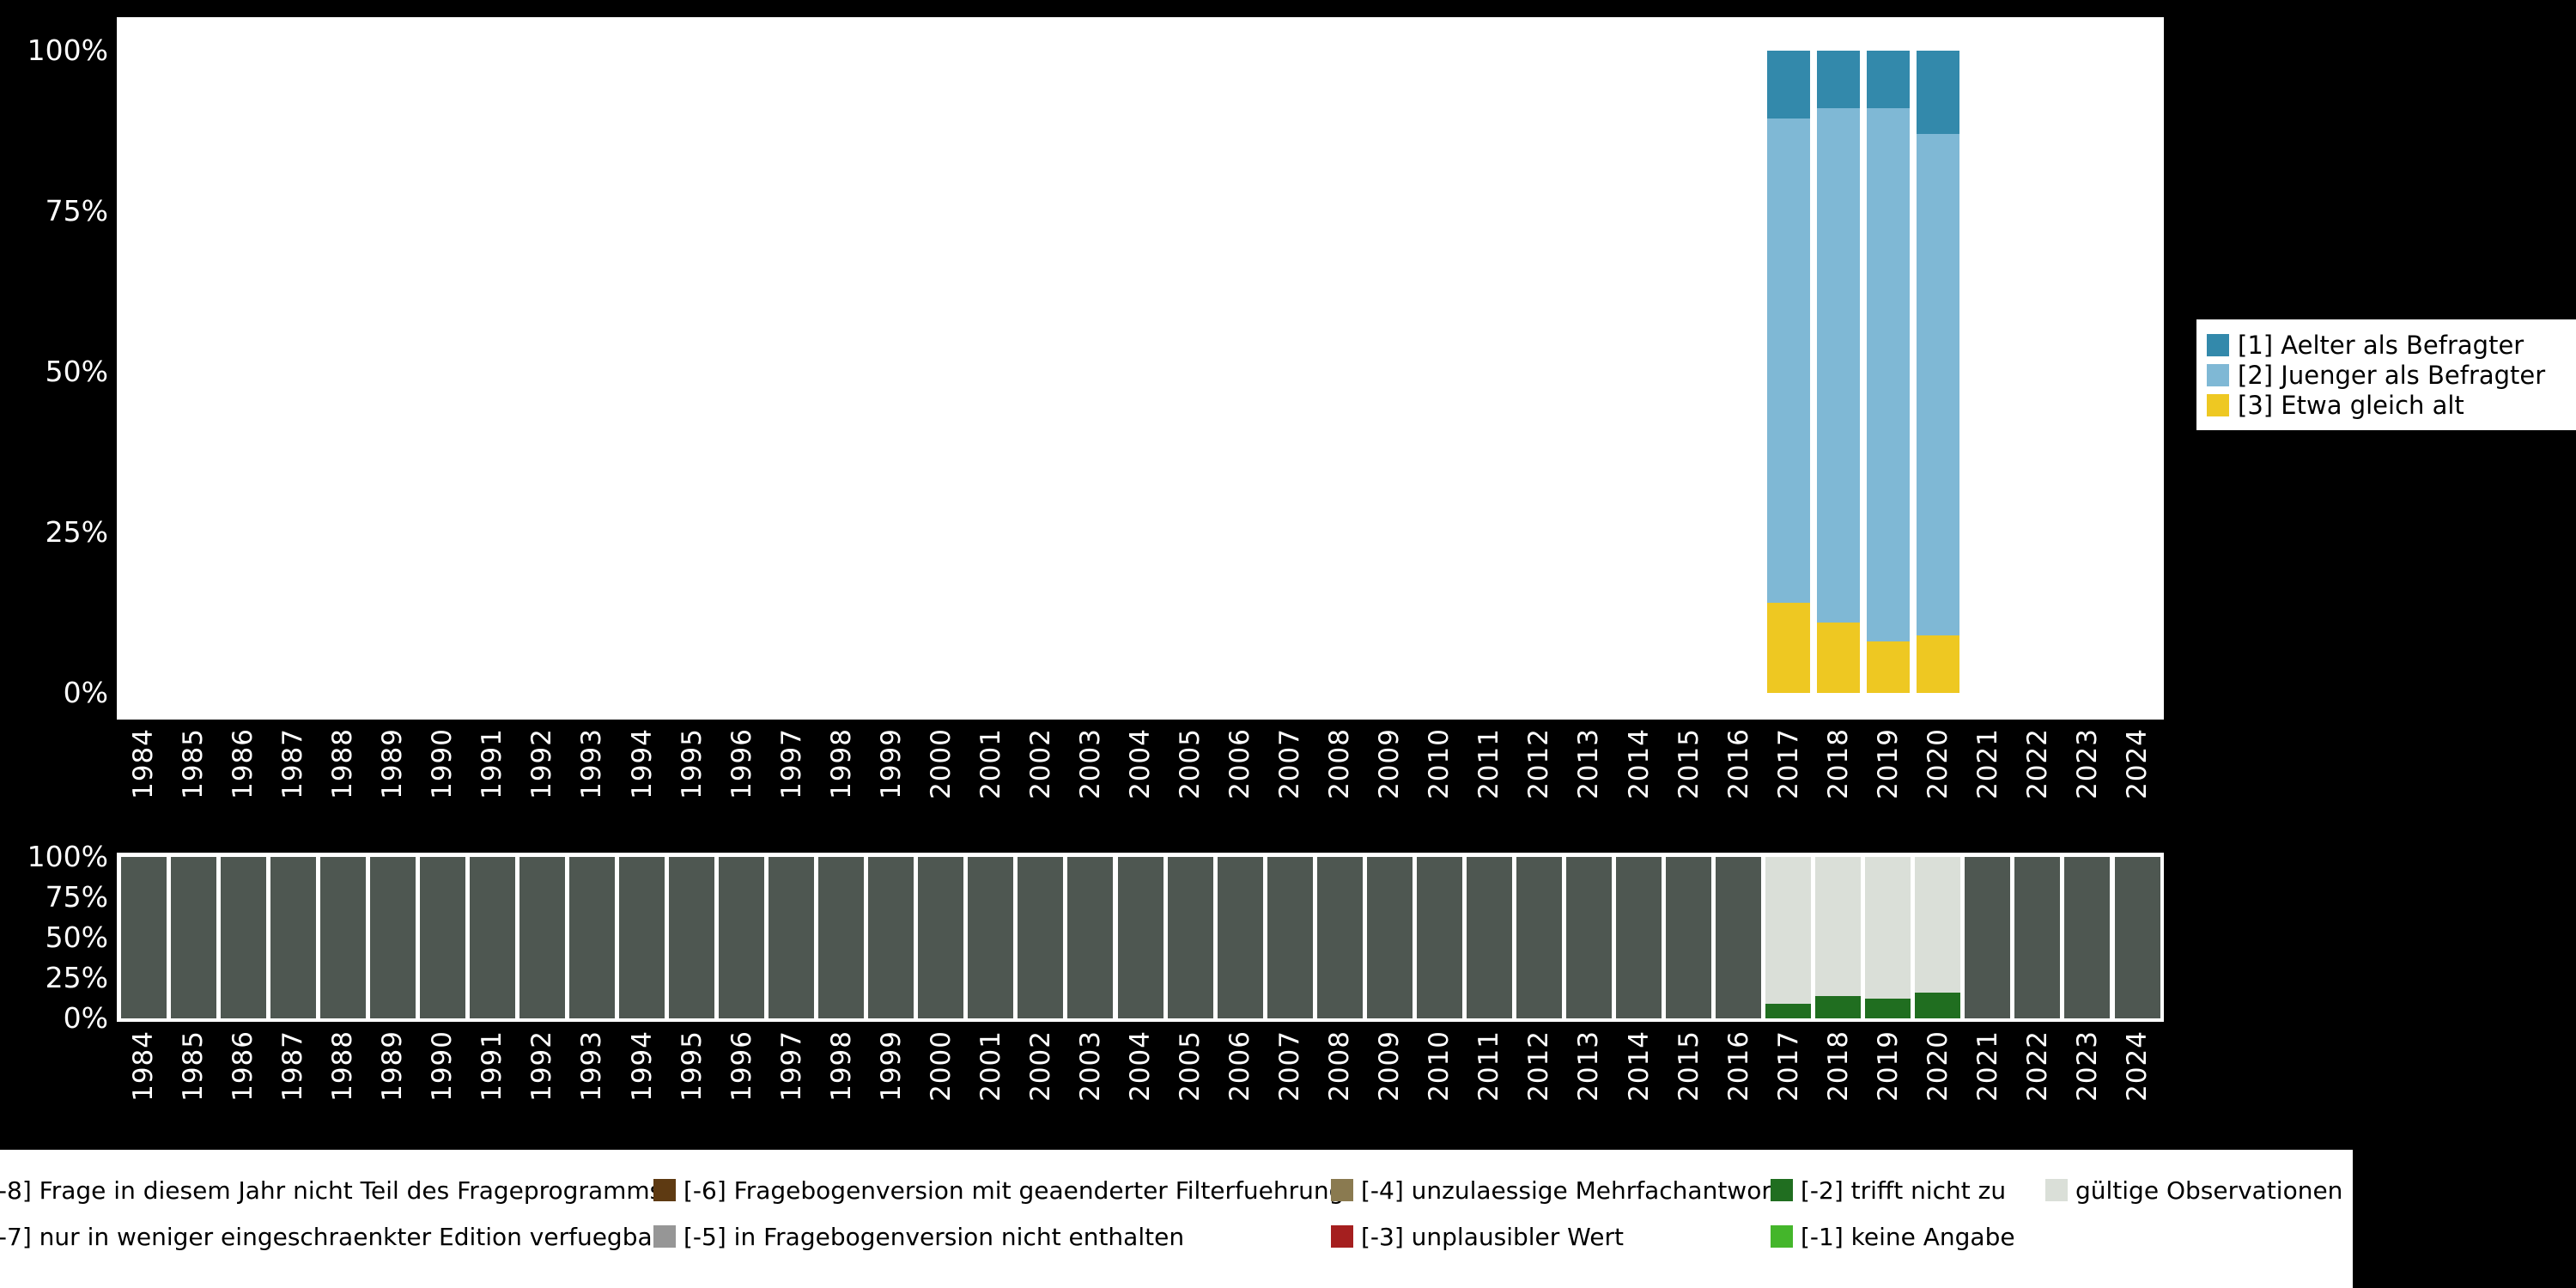 The image size is (2576, 1288). I want to click on missings-x-axis-year-label: 1991, so click(492, 1066).